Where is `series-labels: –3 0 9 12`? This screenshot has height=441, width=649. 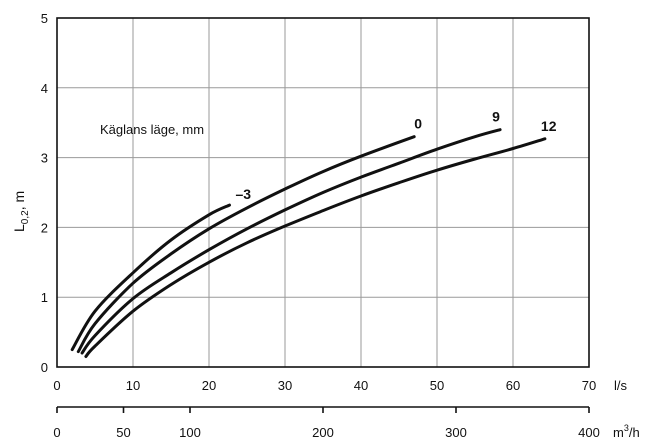 series-labels: –3 0 9 12 is located at coordinates (396, 155).